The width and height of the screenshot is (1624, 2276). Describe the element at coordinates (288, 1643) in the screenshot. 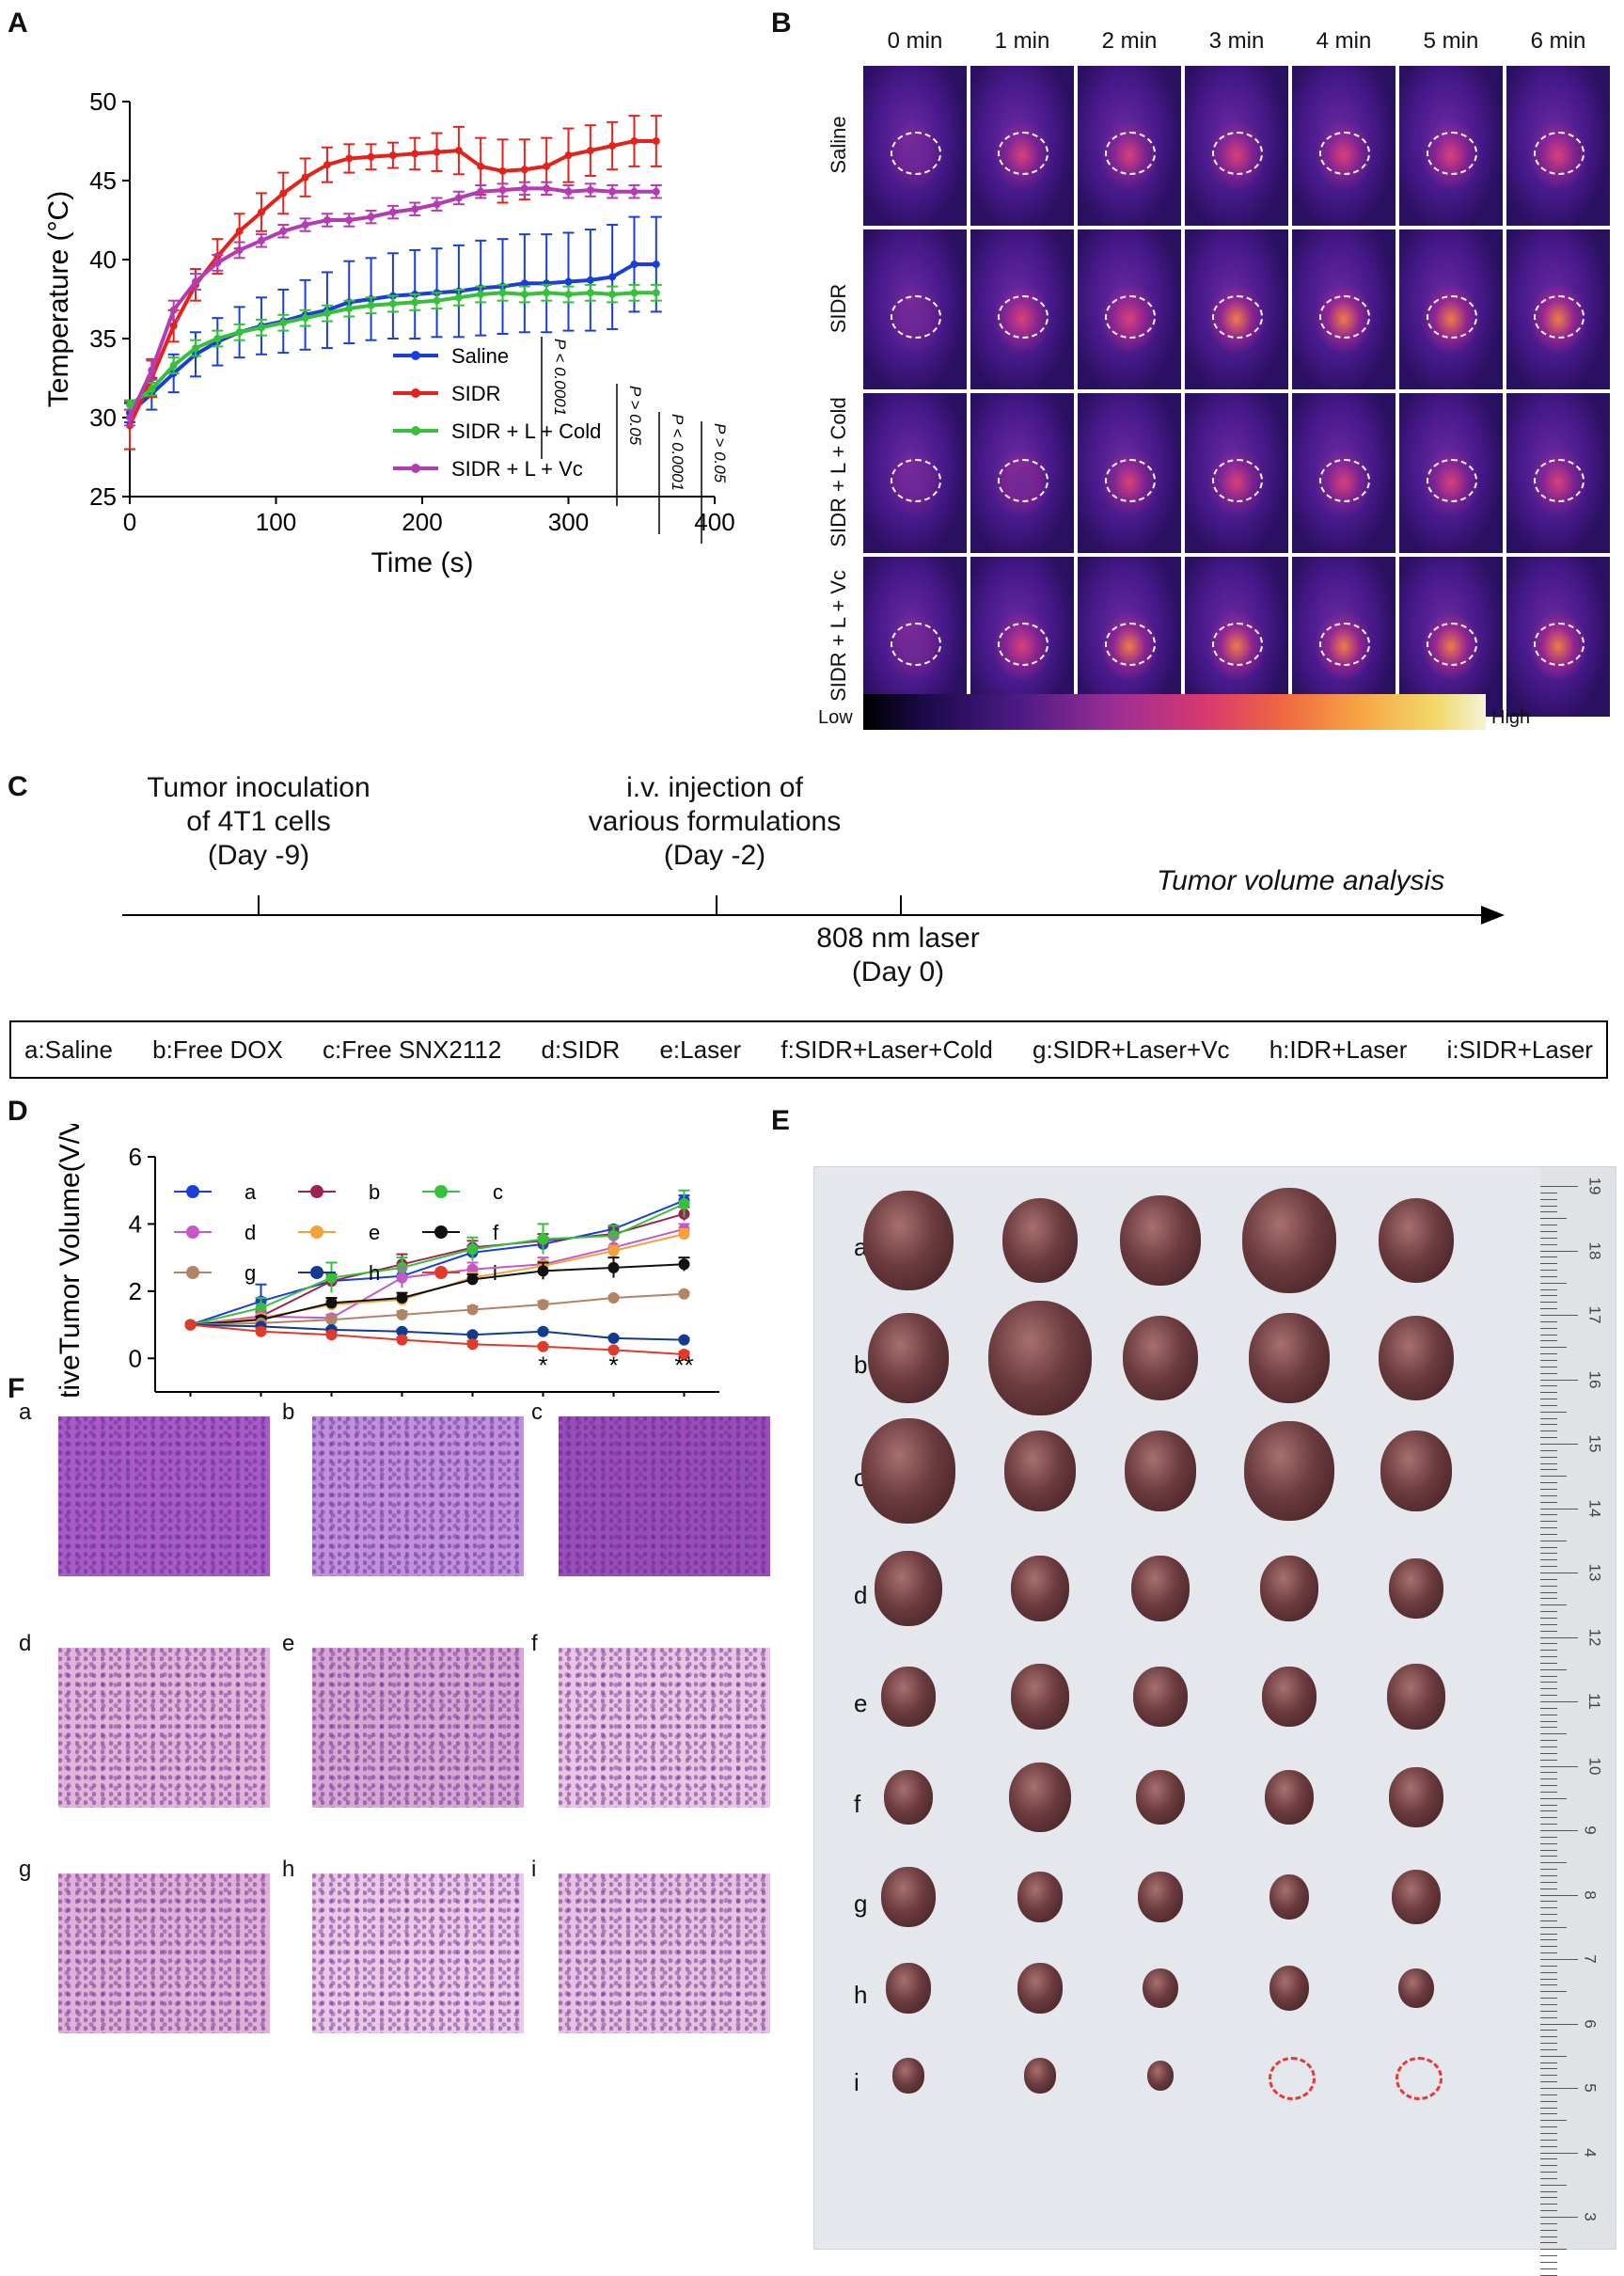

I see `histology-label: e` at that location.